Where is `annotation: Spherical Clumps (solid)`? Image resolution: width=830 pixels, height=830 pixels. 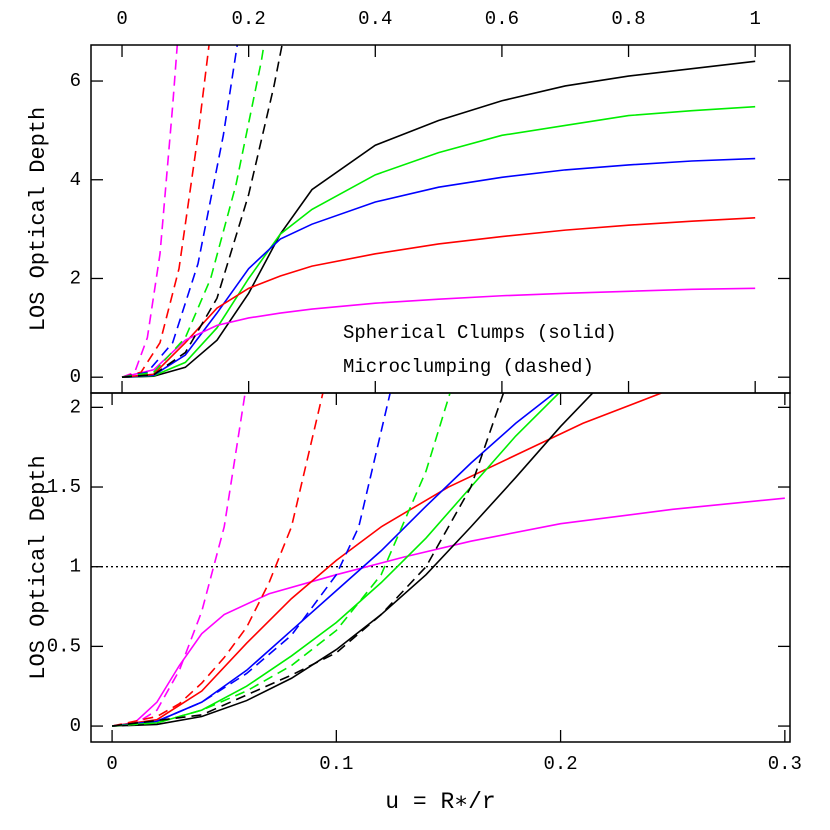 annotation: Spherical Clumps (solid) is located at coordinates (480, 333).